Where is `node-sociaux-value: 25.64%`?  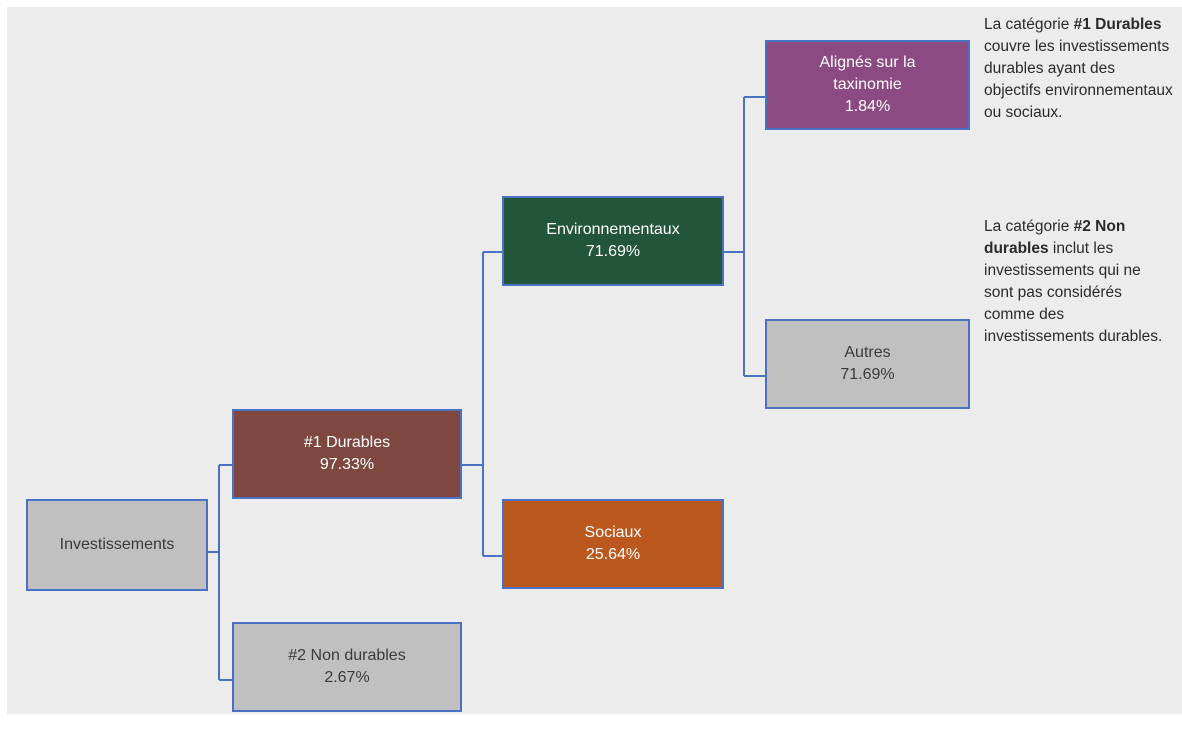 node-sociaux-value: 25.64% is located at coordinates (613, 554).